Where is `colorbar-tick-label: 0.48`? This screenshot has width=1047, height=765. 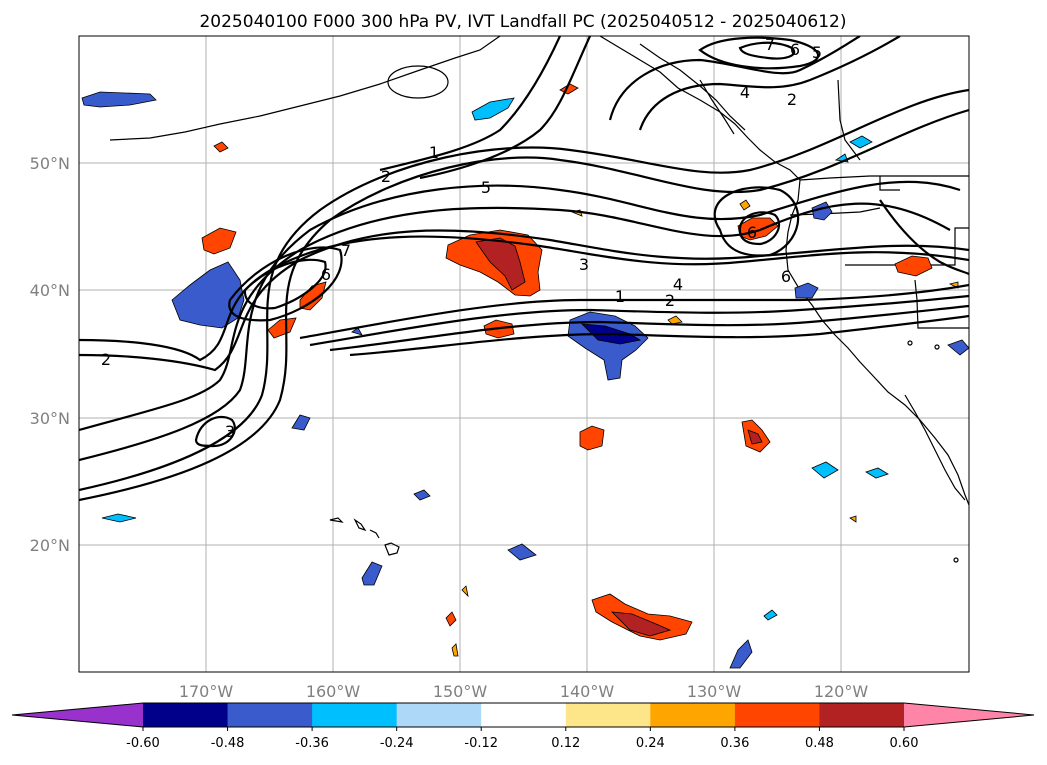 colorbar-tick-label: 0.48 is located at coordinates (819, 743).